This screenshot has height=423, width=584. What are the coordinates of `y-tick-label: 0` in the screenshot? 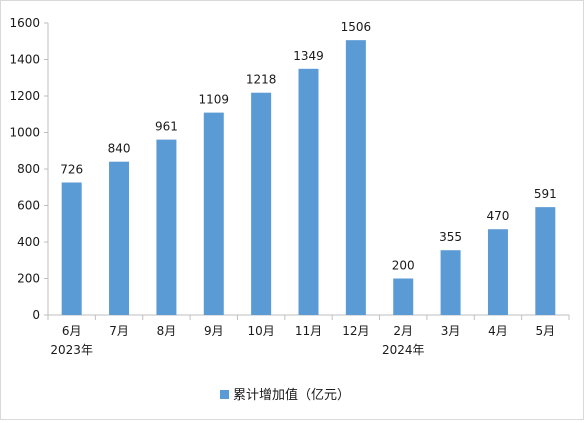 It's located at (36, 315).